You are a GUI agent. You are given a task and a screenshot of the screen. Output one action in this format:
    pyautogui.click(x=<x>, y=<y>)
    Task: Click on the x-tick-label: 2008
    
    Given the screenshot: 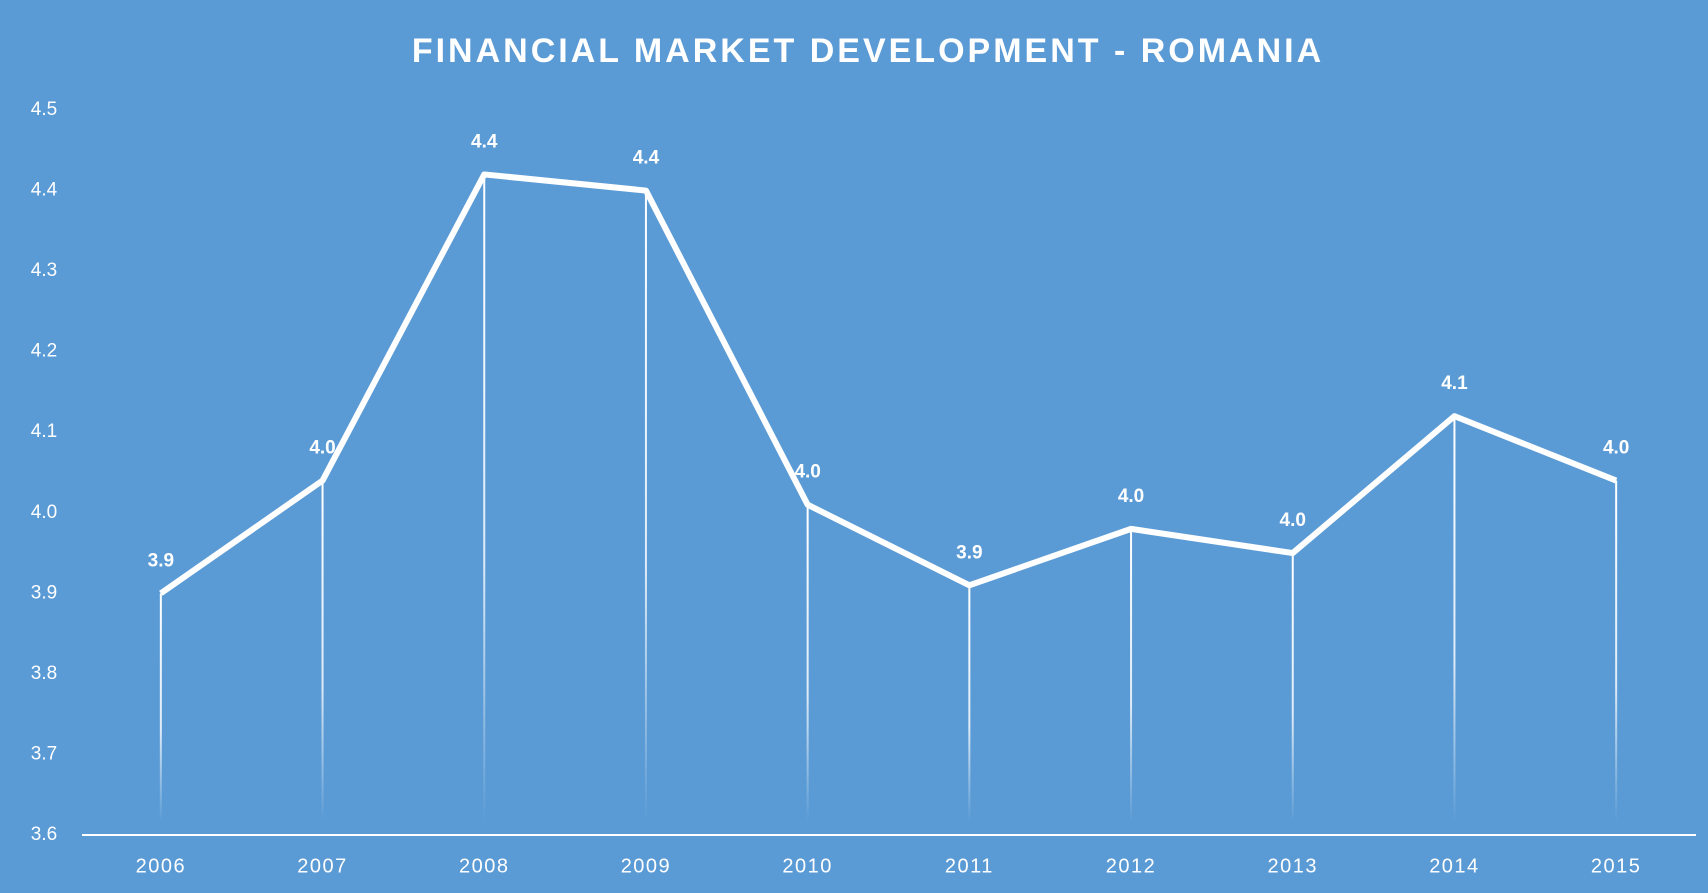 What is the action you would take?
    pyautogui.click(x=484, y=866)
    